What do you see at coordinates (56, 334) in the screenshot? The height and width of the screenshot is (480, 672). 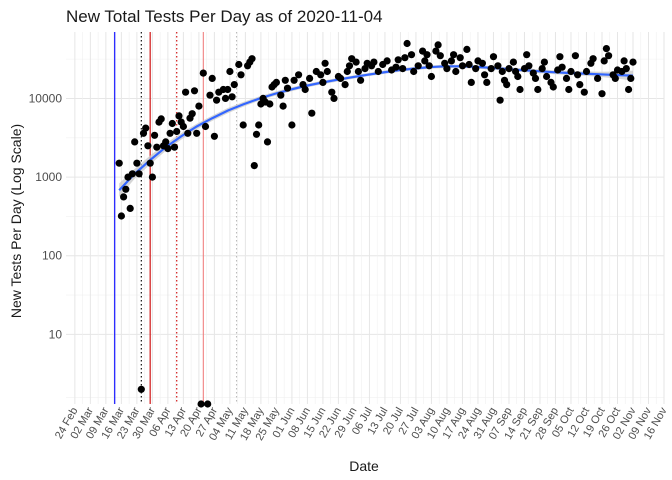 I see `y-tick-label: 10` at bounding box center [56, 334].